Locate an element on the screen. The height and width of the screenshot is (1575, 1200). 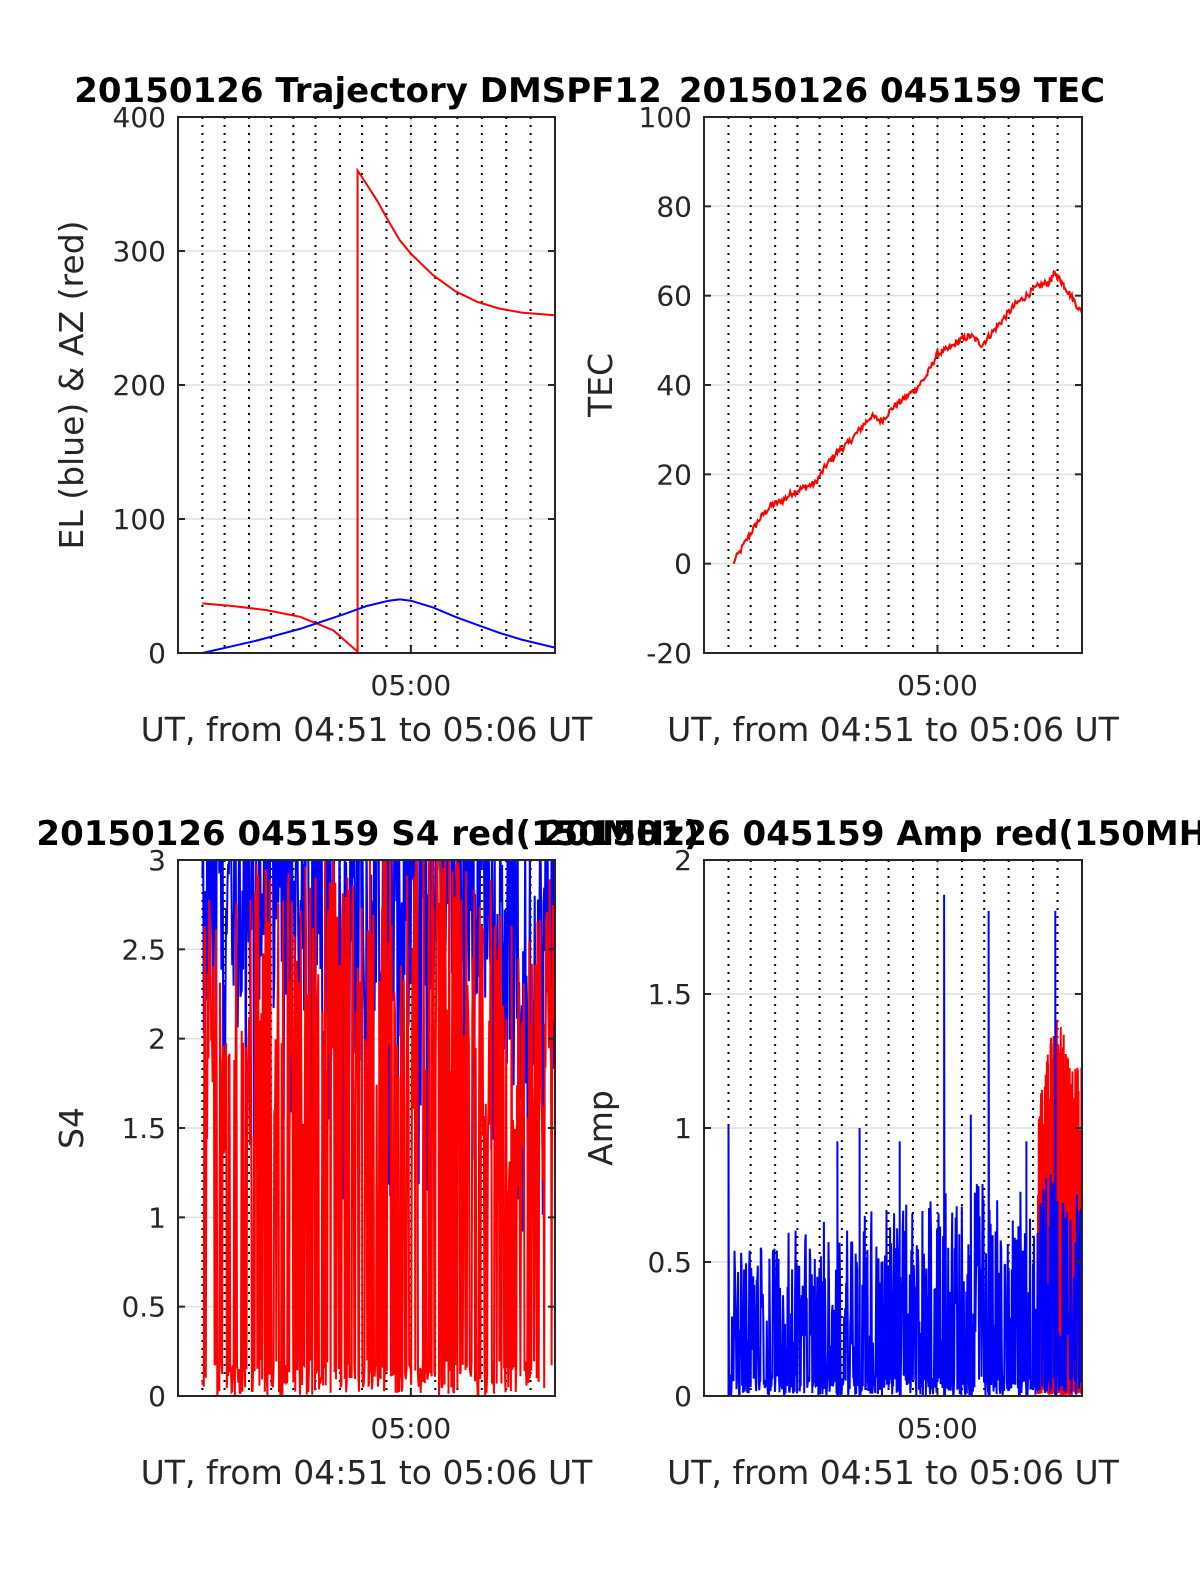
y-tick-label: 2.5 is located at coordinates (143, 949).